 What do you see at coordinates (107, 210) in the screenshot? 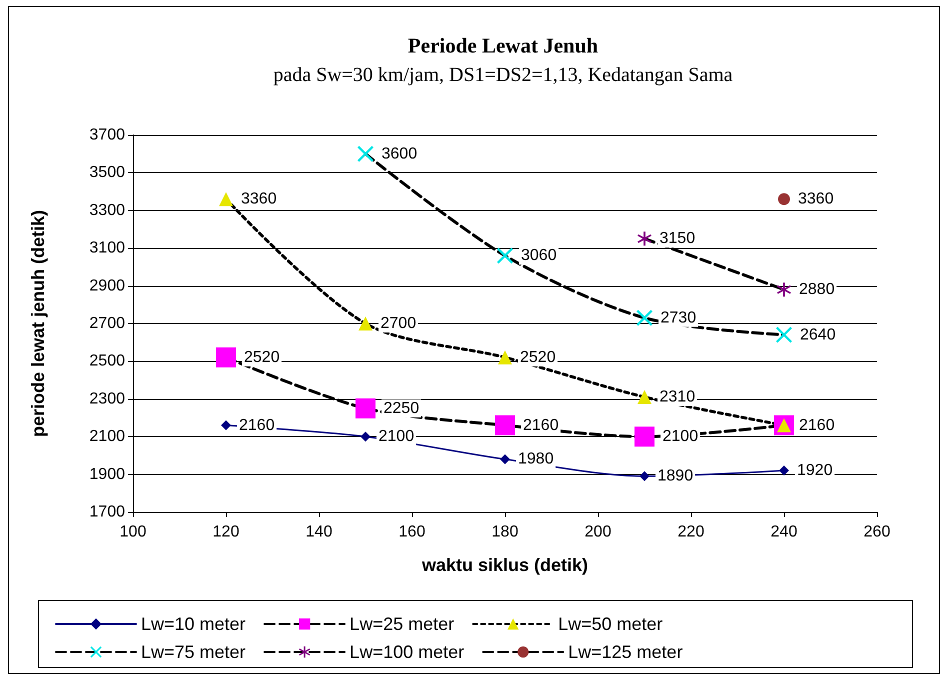
I see `y-tick-label: 3300` at bounding box center [107, 210].